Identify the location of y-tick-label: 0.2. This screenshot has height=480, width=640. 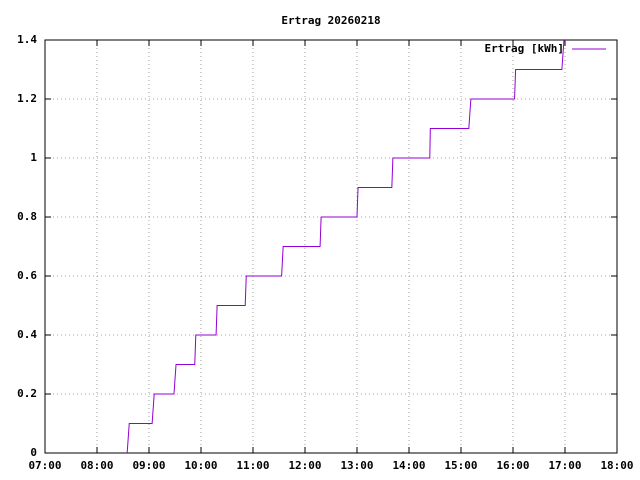
(27, 393).